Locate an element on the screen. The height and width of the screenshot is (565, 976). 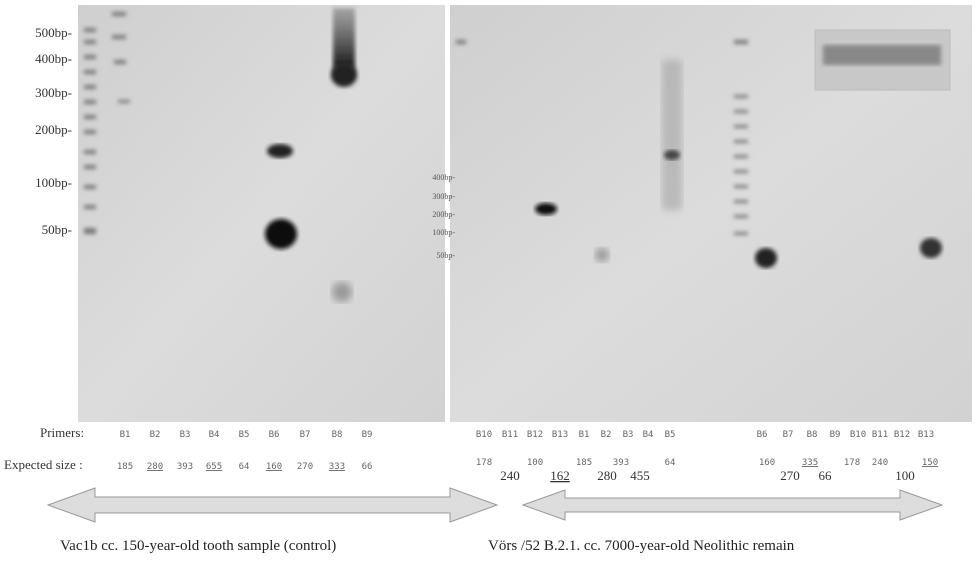
left-arrow is located at coordinates (272, 505).